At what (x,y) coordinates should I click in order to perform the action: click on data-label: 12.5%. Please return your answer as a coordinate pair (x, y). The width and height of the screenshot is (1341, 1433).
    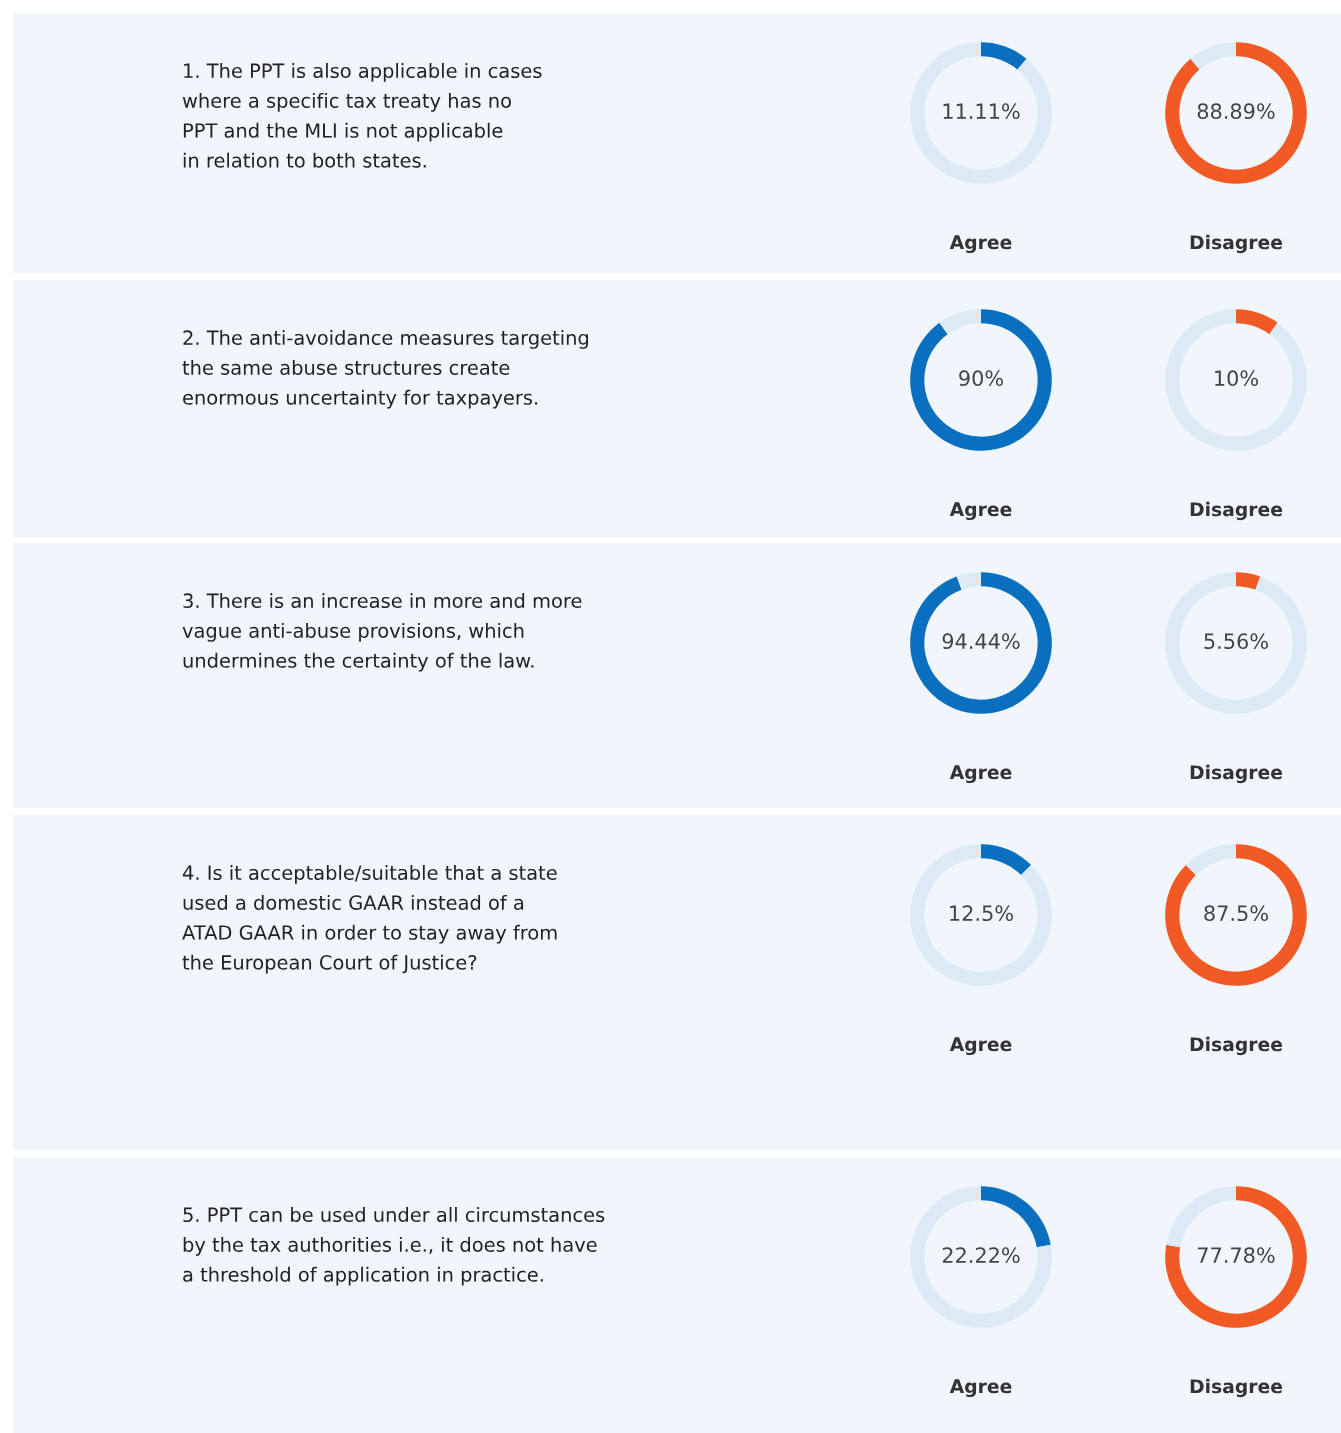
    Looking at the image, I should click on (981, 913).